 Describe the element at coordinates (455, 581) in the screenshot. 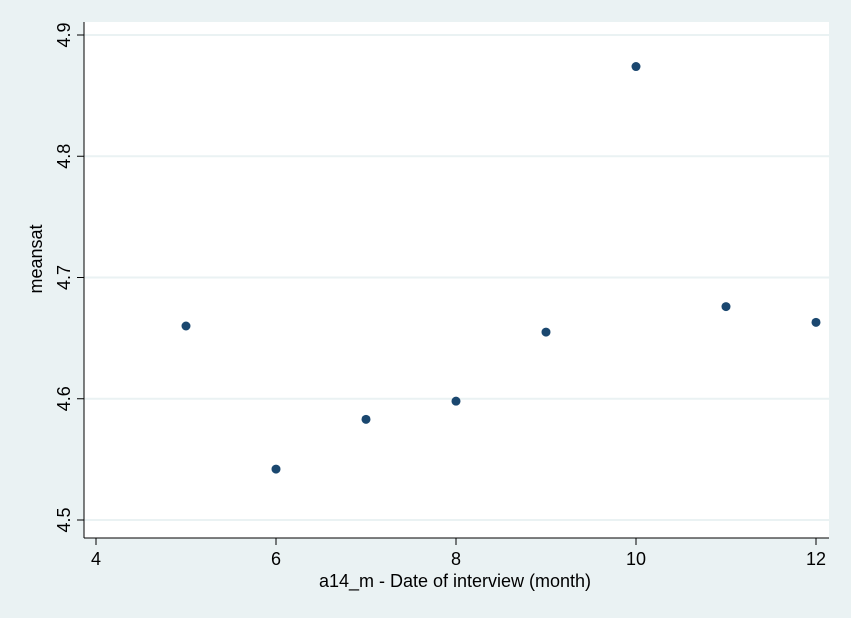

I see `x-axis-title: a14_m - Date of interview (month)` at that location.